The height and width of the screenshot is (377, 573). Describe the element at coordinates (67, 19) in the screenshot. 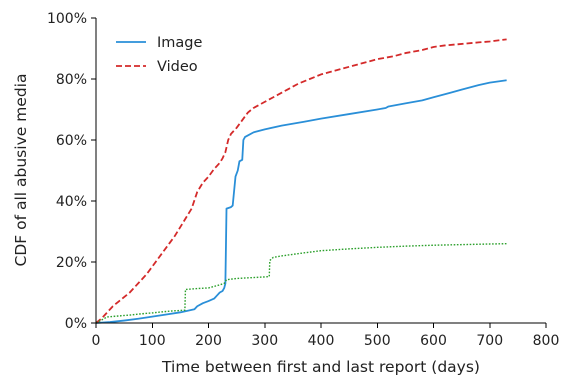

I see `y-tick-label: 100%` at that location.